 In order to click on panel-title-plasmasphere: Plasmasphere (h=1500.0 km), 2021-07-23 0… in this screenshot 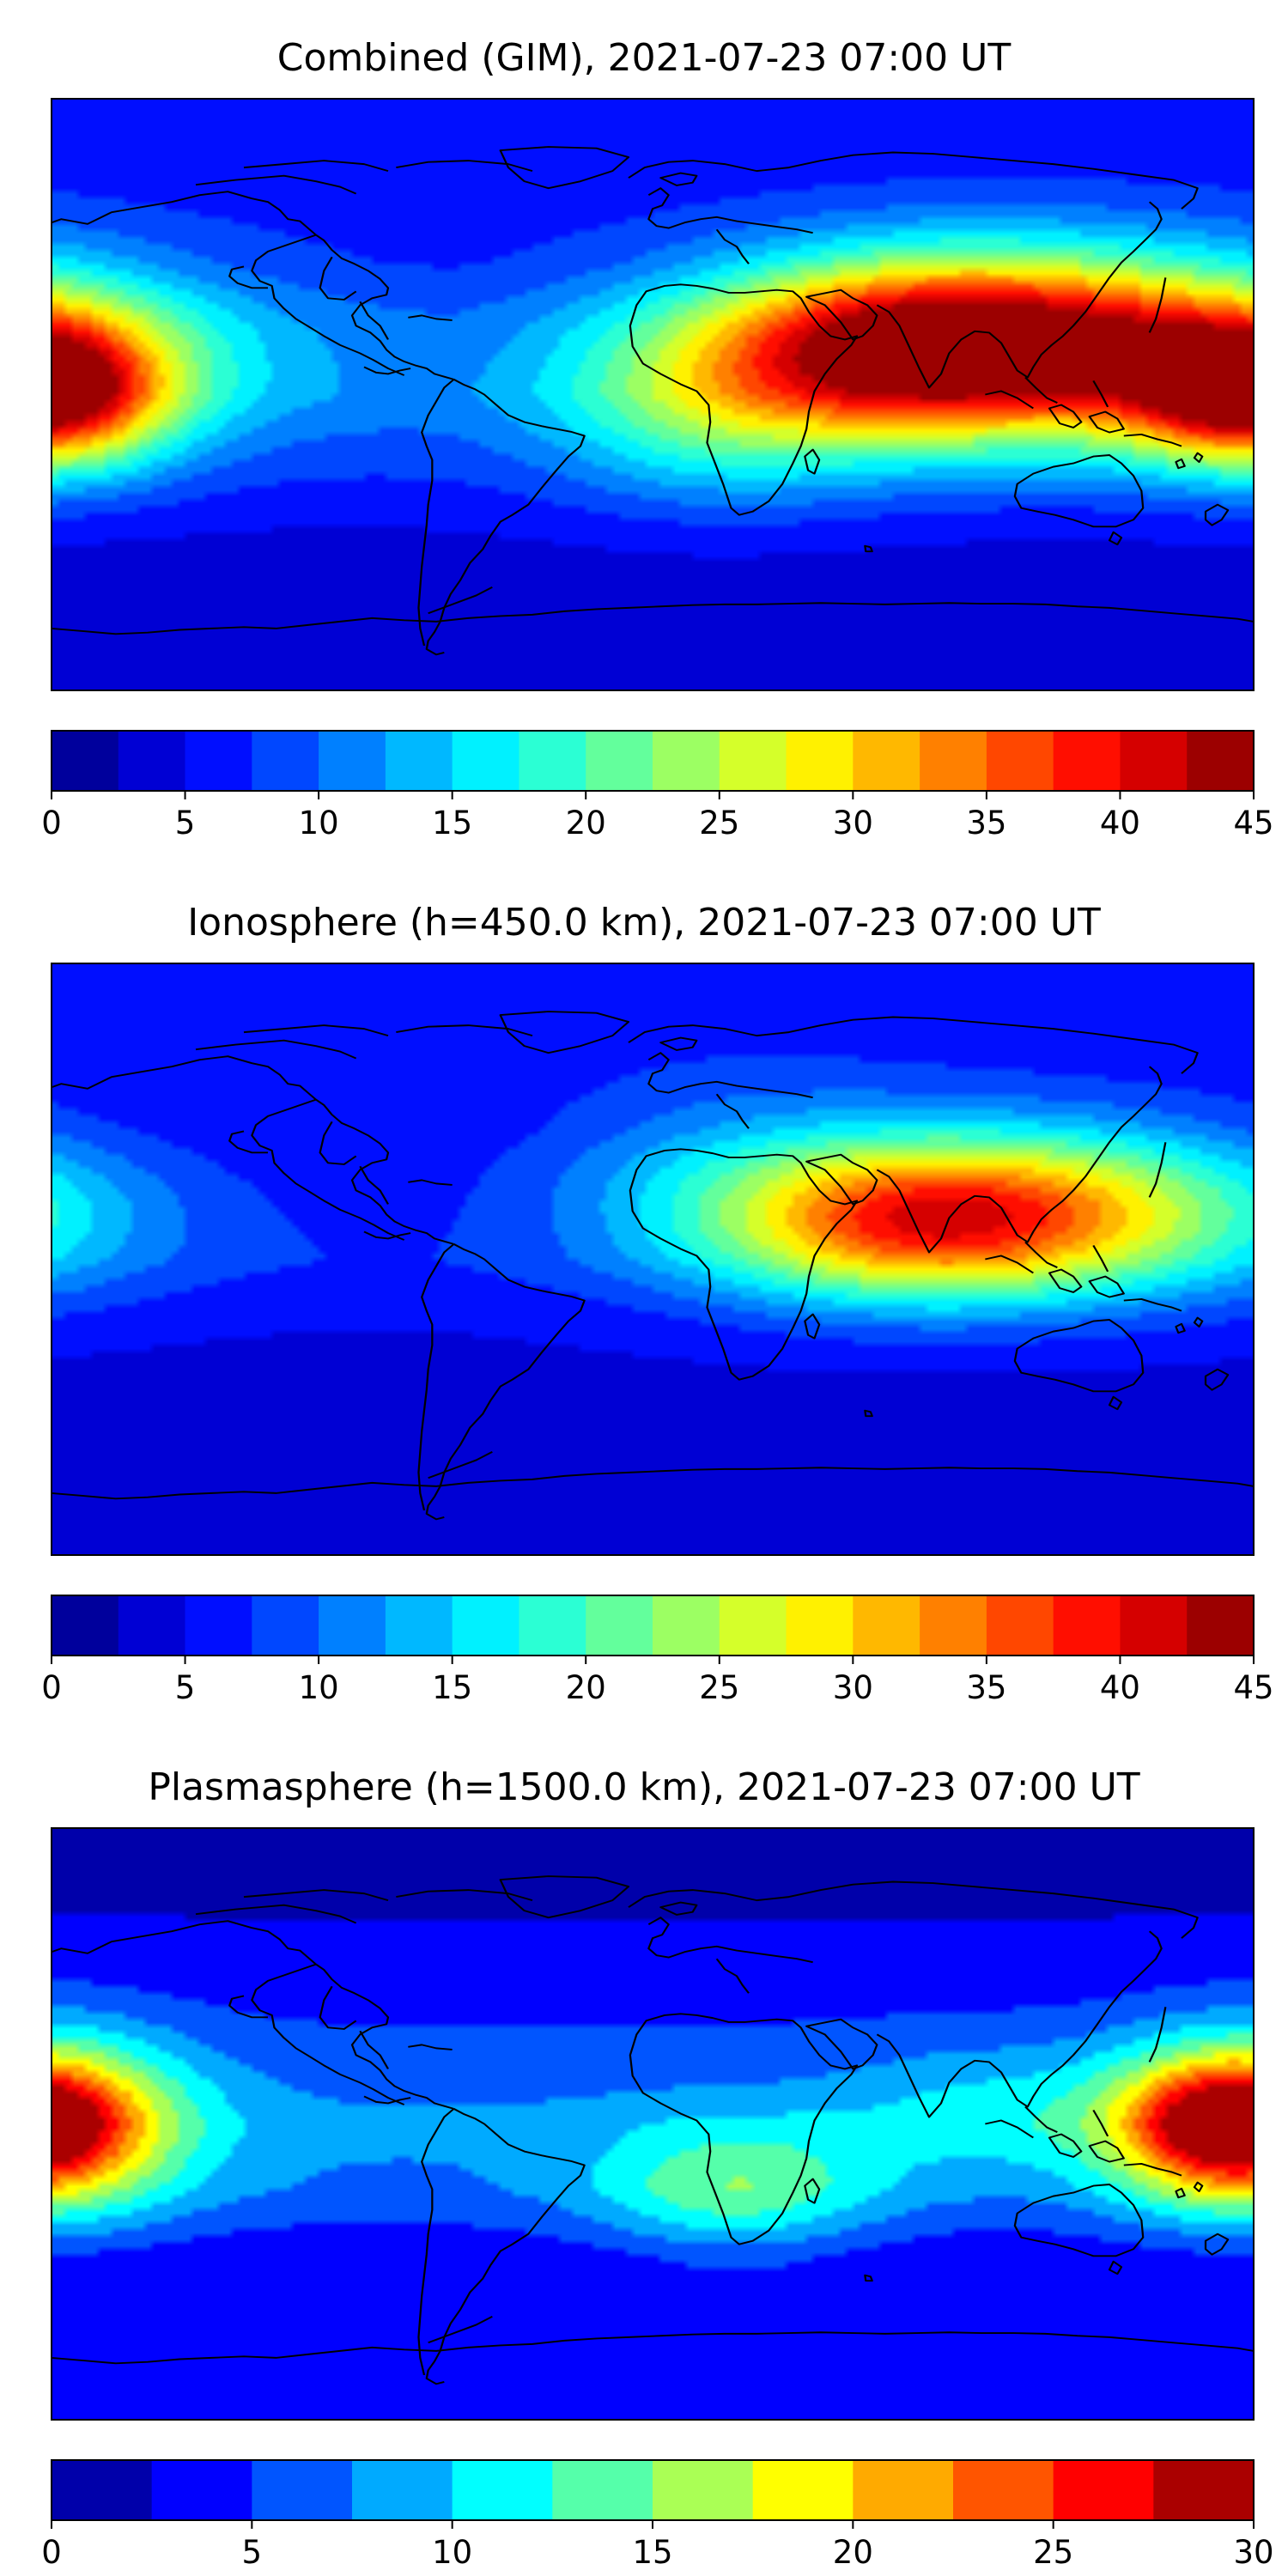, I will do `click(644, 1787)`.